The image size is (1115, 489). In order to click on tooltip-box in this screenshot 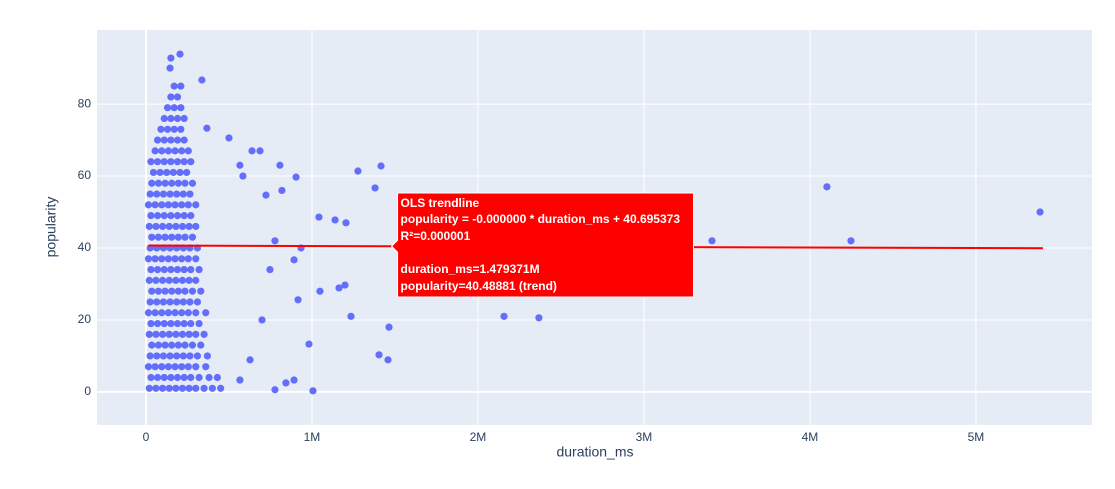, I will do `click(542, 245)`.